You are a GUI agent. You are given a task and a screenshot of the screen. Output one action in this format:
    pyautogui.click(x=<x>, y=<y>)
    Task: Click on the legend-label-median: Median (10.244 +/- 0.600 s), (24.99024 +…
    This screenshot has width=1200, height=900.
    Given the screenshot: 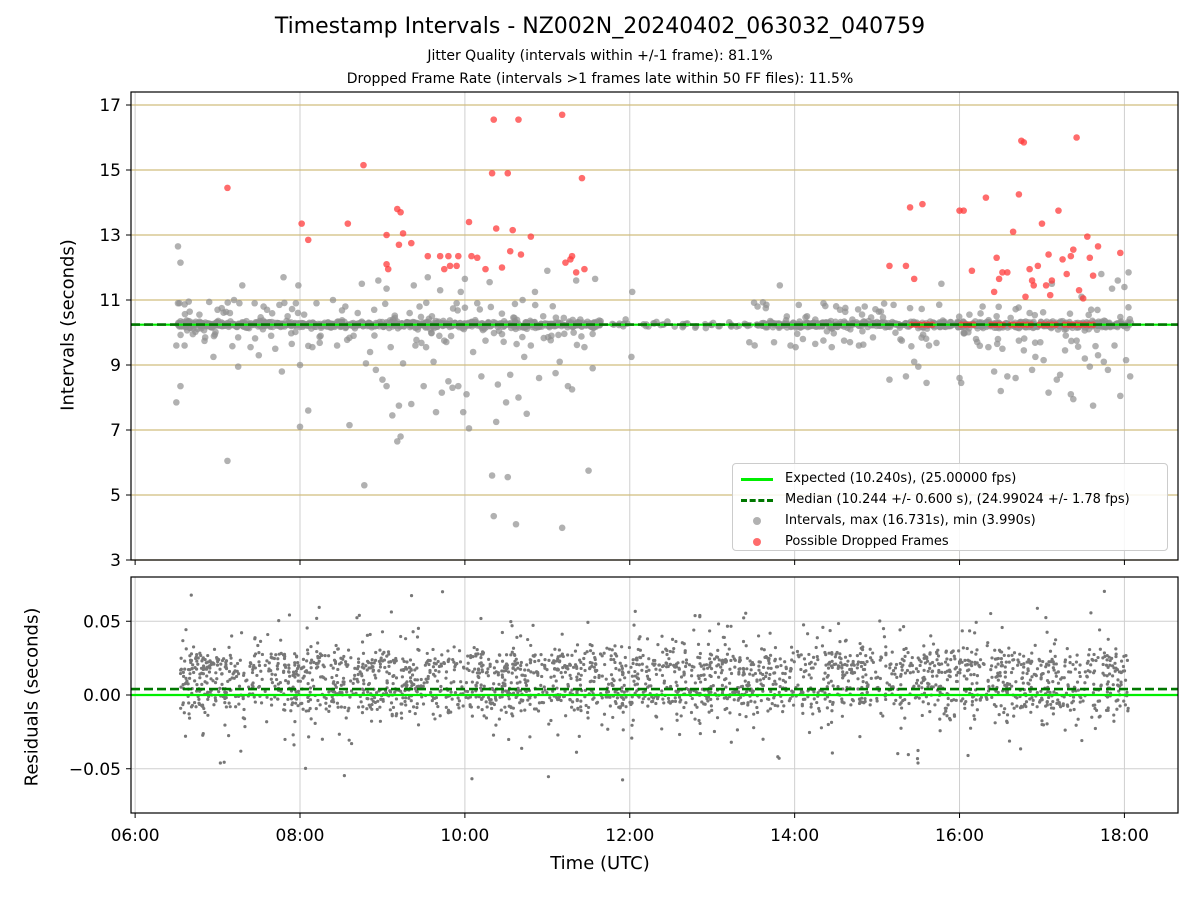 What is the action you would take?
    pyautogui.click(x=957, y=499)
    